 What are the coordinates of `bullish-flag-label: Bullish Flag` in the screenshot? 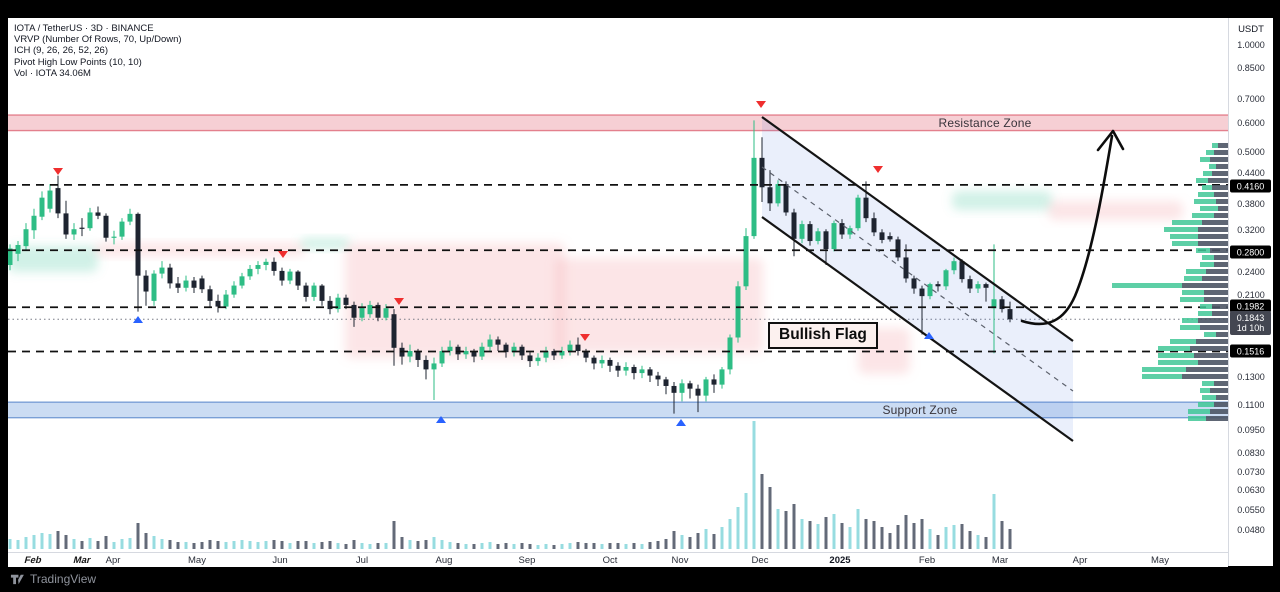 It's located at (823, 335).